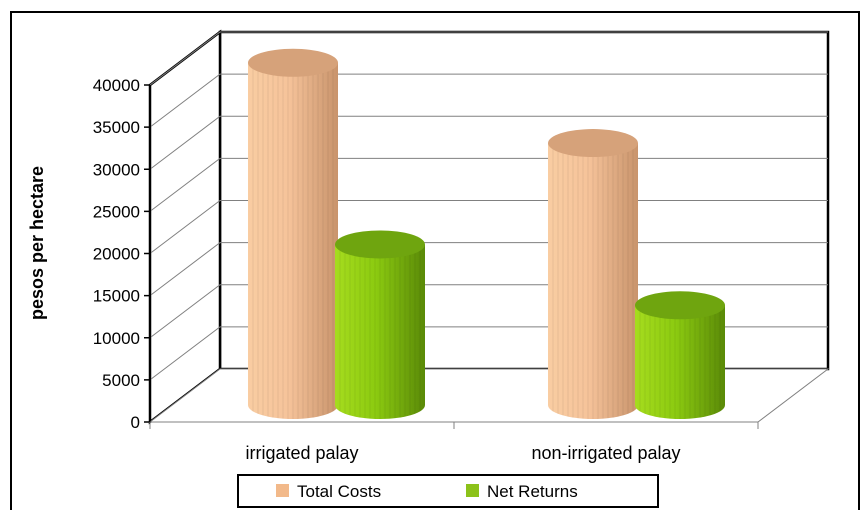 The width and height of the screenshot is (867, 510). I want to click on x-axis: irrigated palay non-irrigated palay, so click(454, 442).